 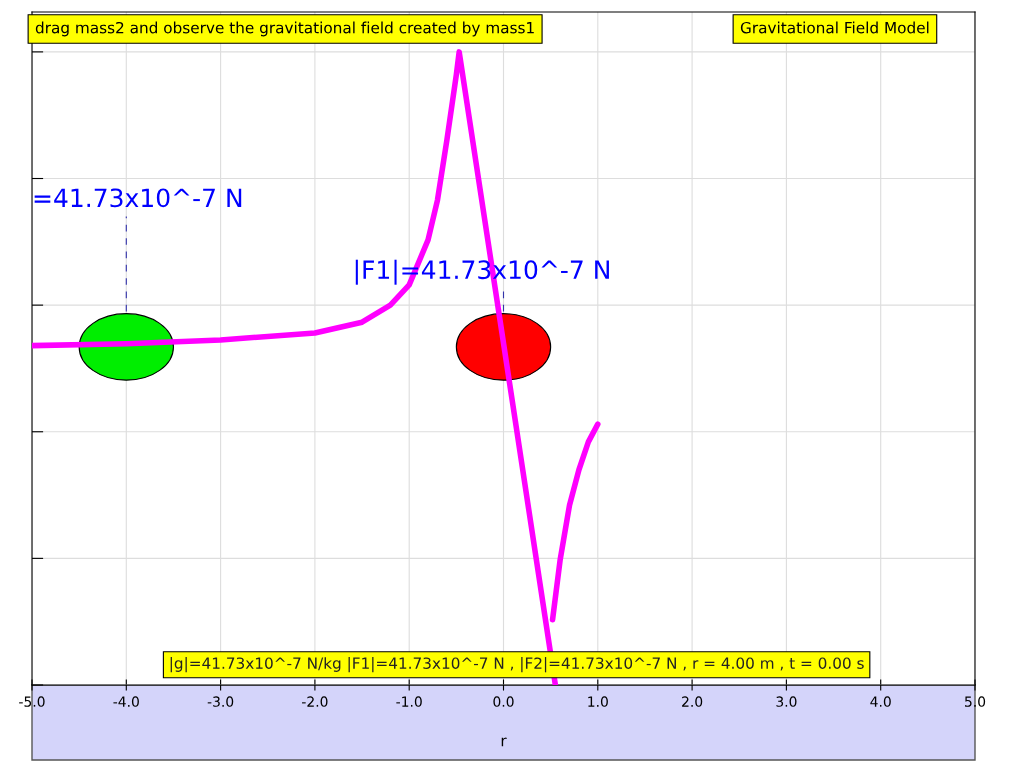 What do you see at coordinates (880, 701) in the screenshot?
I see `x-tick-label: 4.0` at bounding box center [880, 701].